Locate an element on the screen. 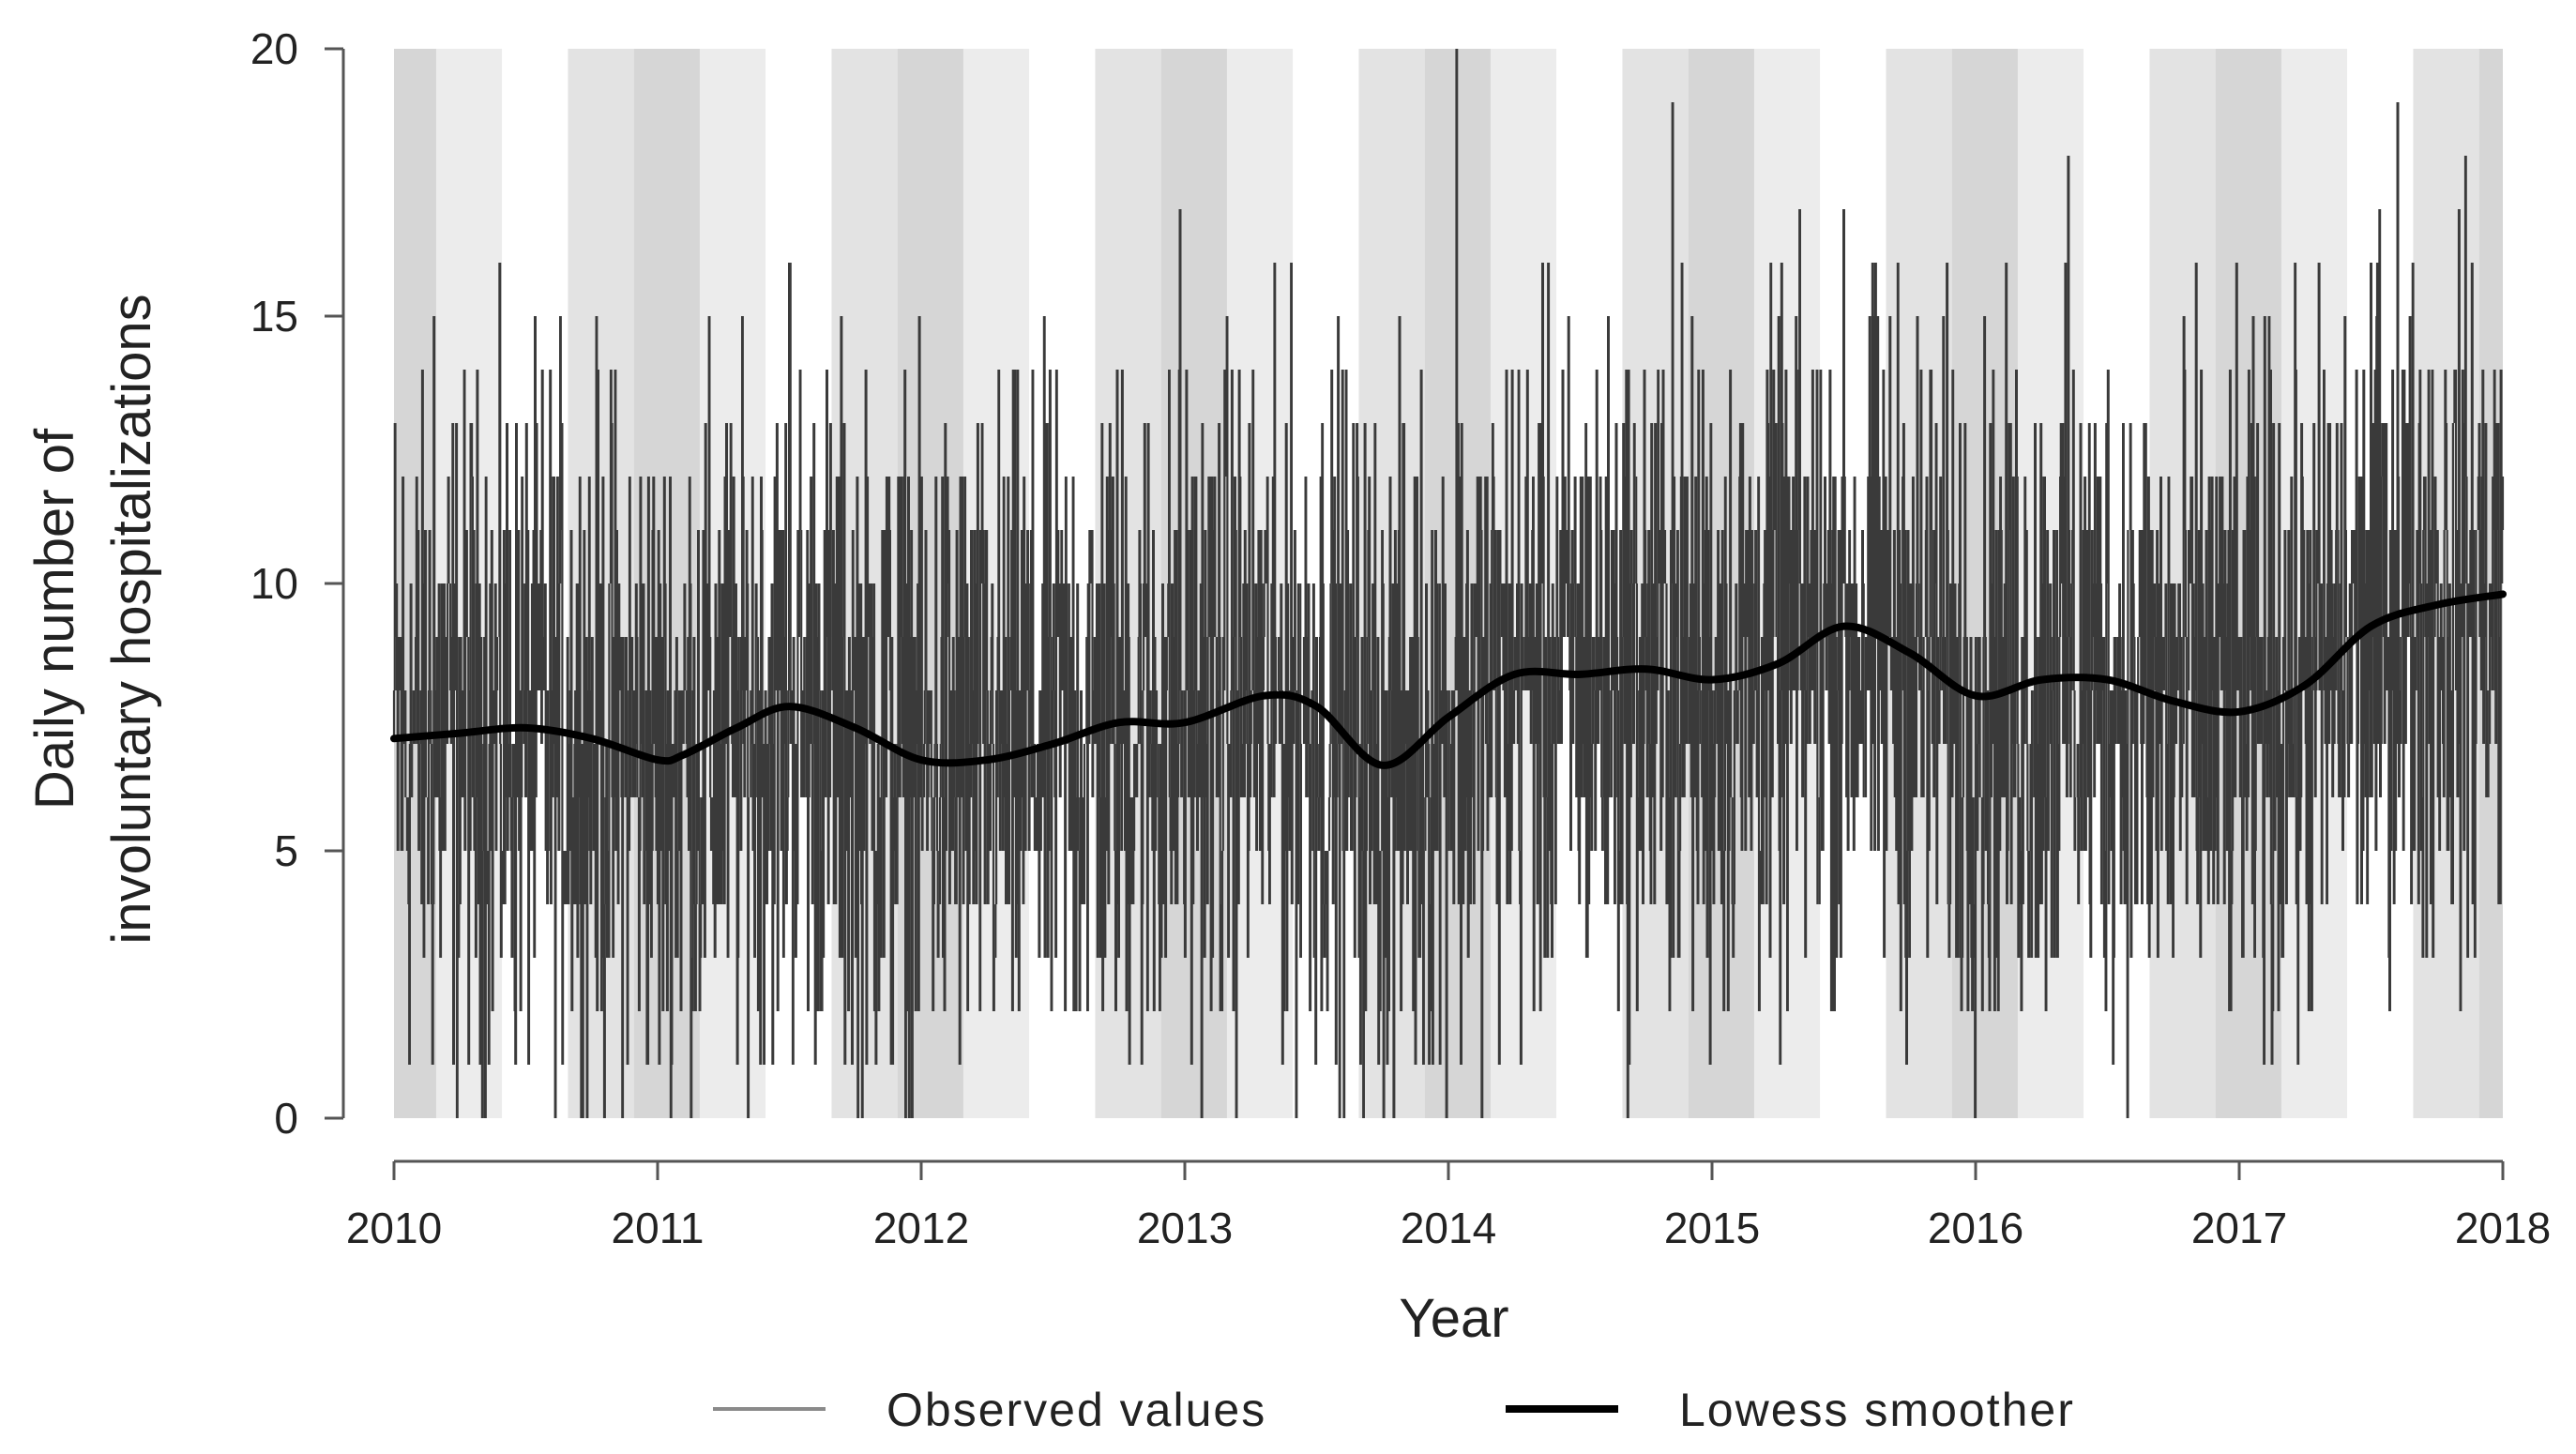  x-tick-label: 2018 is located at coordinates (2503, 1228).